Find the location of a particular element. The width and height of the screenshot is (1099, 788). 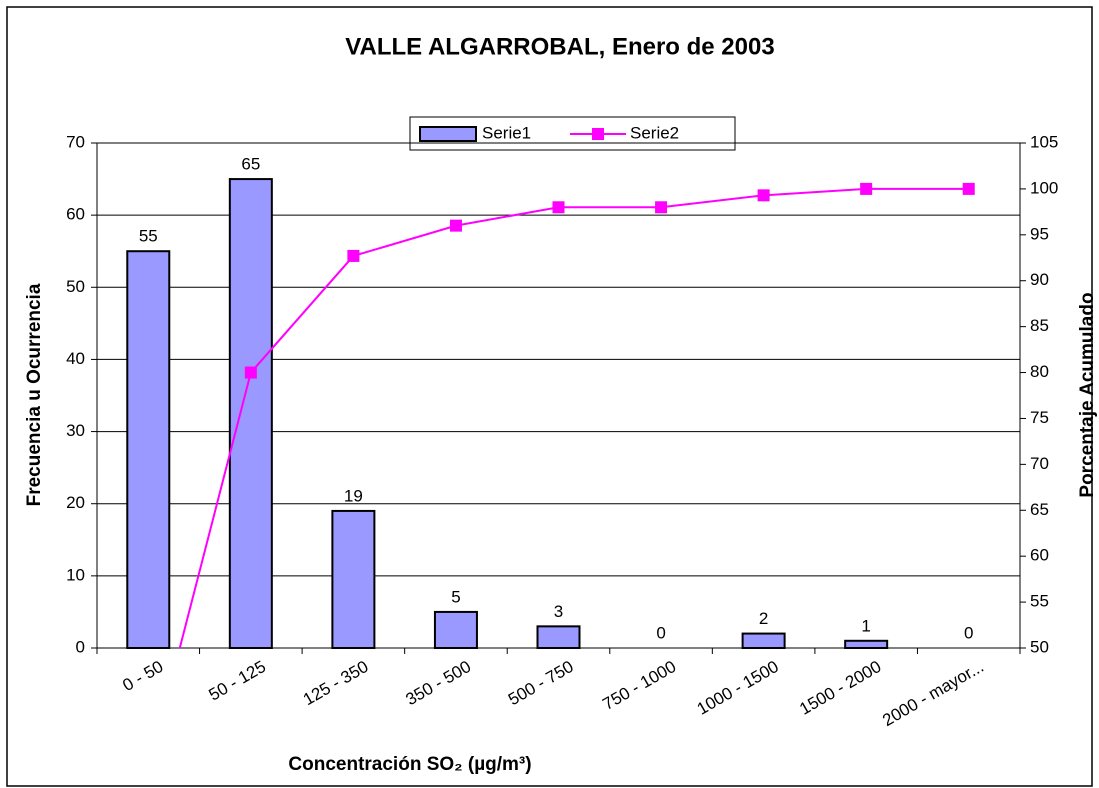

y-axis-title: Frecuencia u Ocurrencia is located at coordinates (34, 394).